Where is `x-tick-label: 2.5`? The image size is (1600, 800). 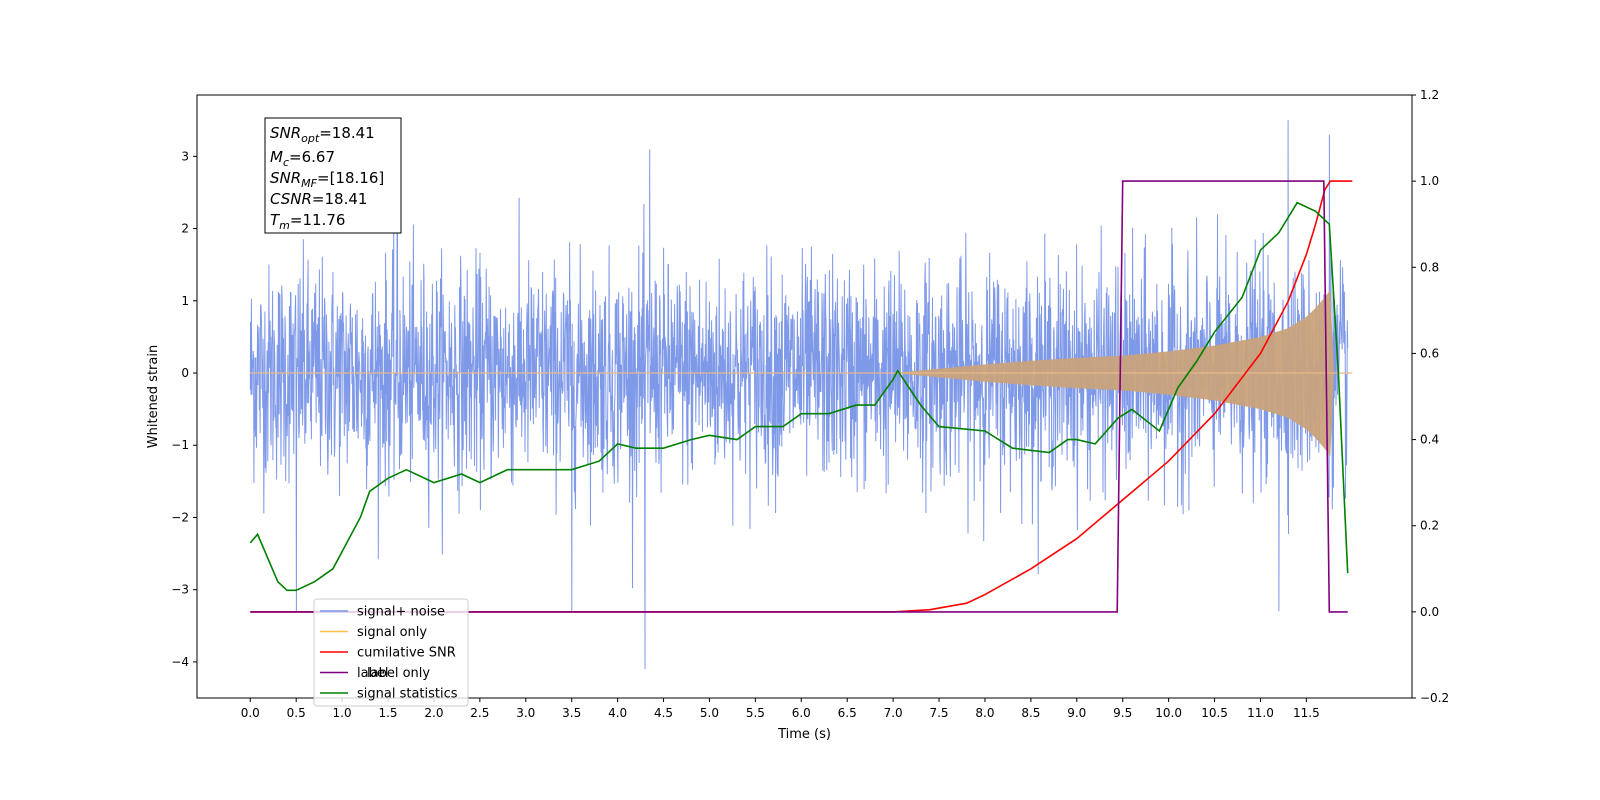
x-tick-label: 2.5 is located at coordinates (479, 713).